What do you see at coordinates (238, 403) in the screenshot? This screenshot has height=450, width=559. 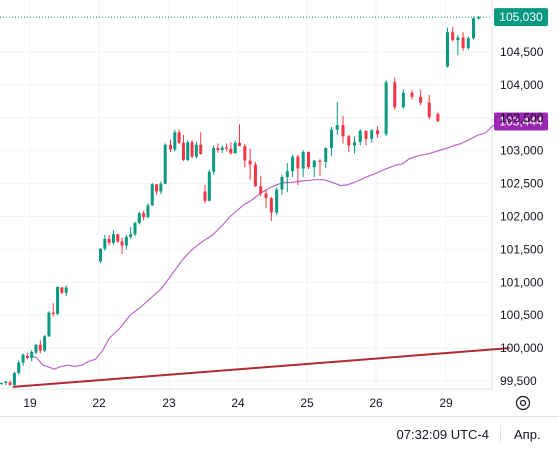 I see `x-axis: 19 22 23 24 25 26 29` at bounding box center [238, 403].